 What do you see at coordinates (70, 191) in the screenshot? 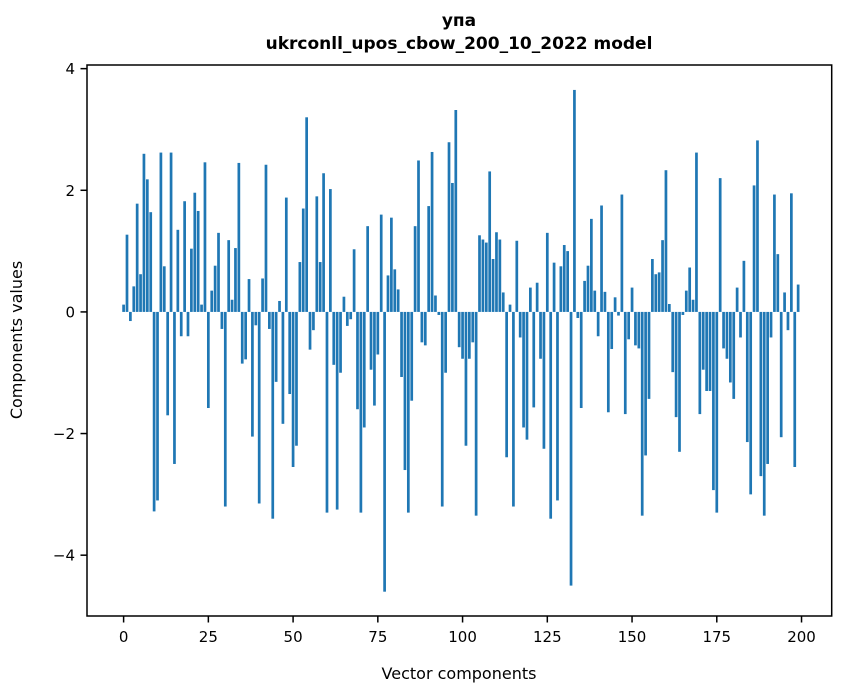
I see `y-tick-label: 2` at bounding box center [70, 191].